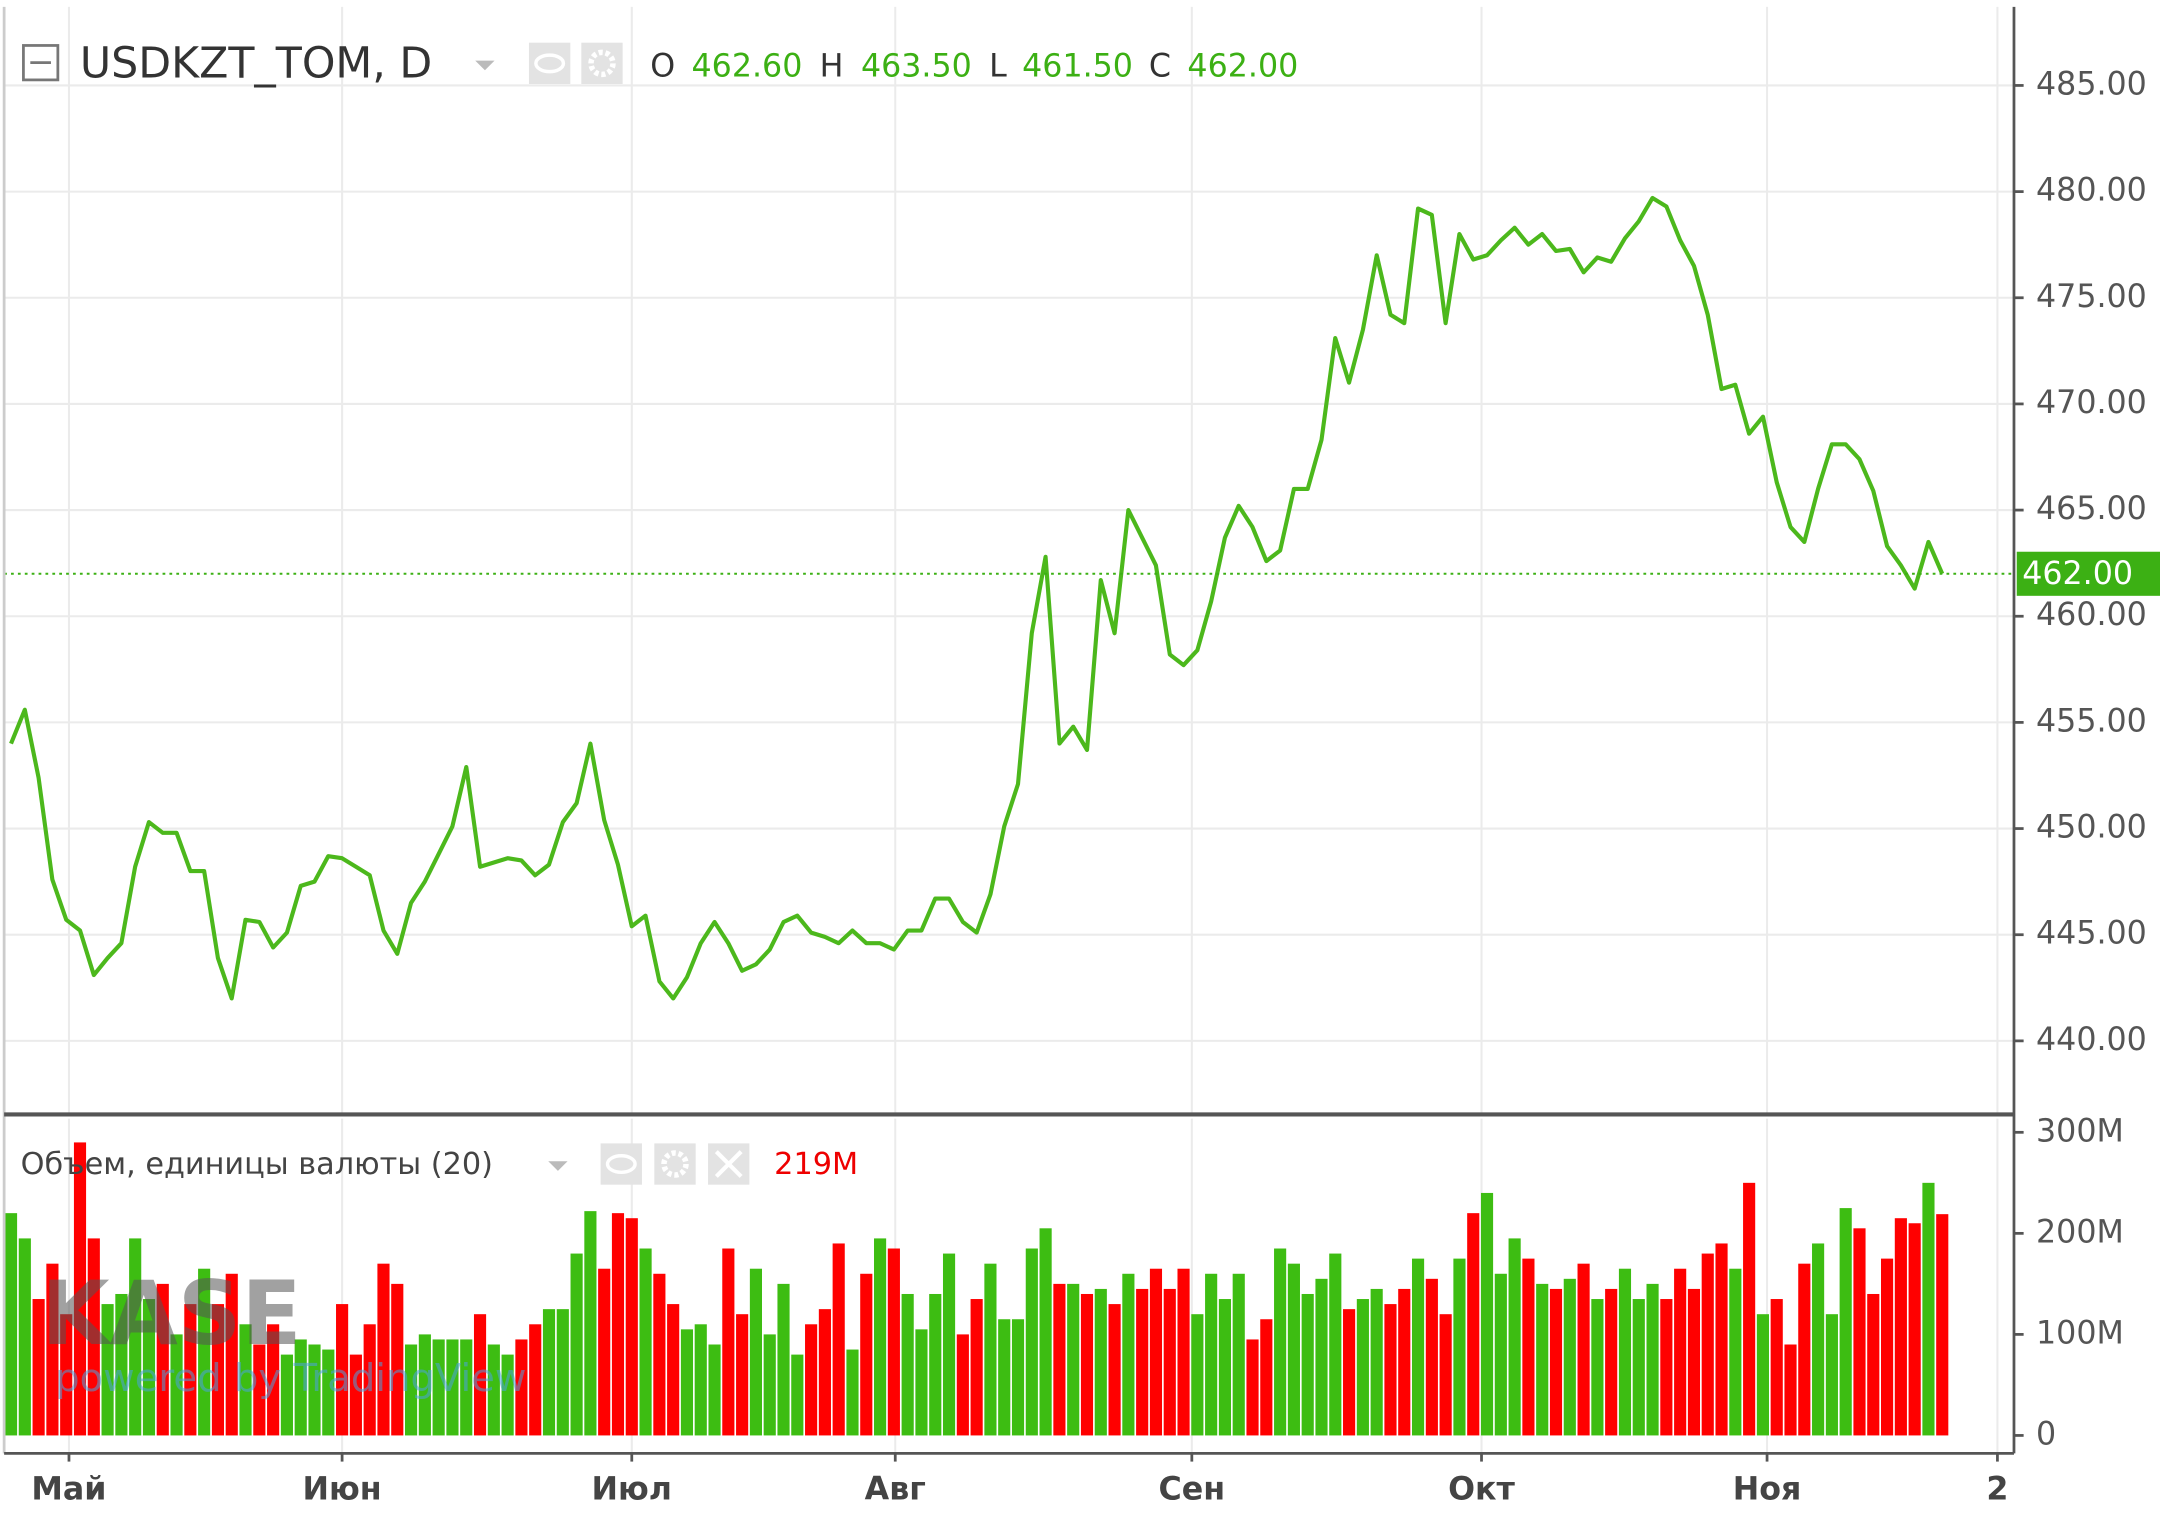 The height and width of the screenshot is (1516, 2160). I want to click on y-tick-label: 0, so click(2046, 1434).